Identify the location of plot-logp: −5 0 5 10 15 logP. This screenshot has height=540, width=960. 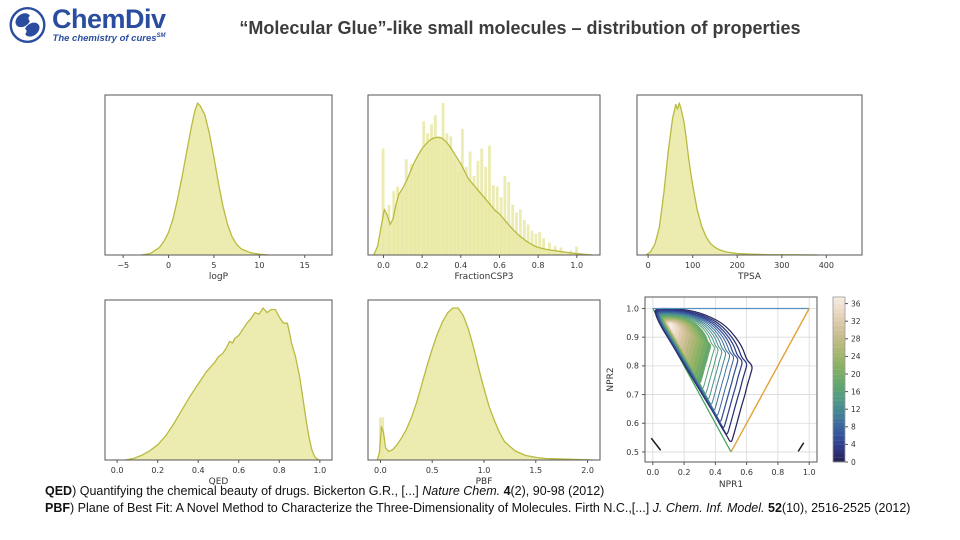
(218, 186).